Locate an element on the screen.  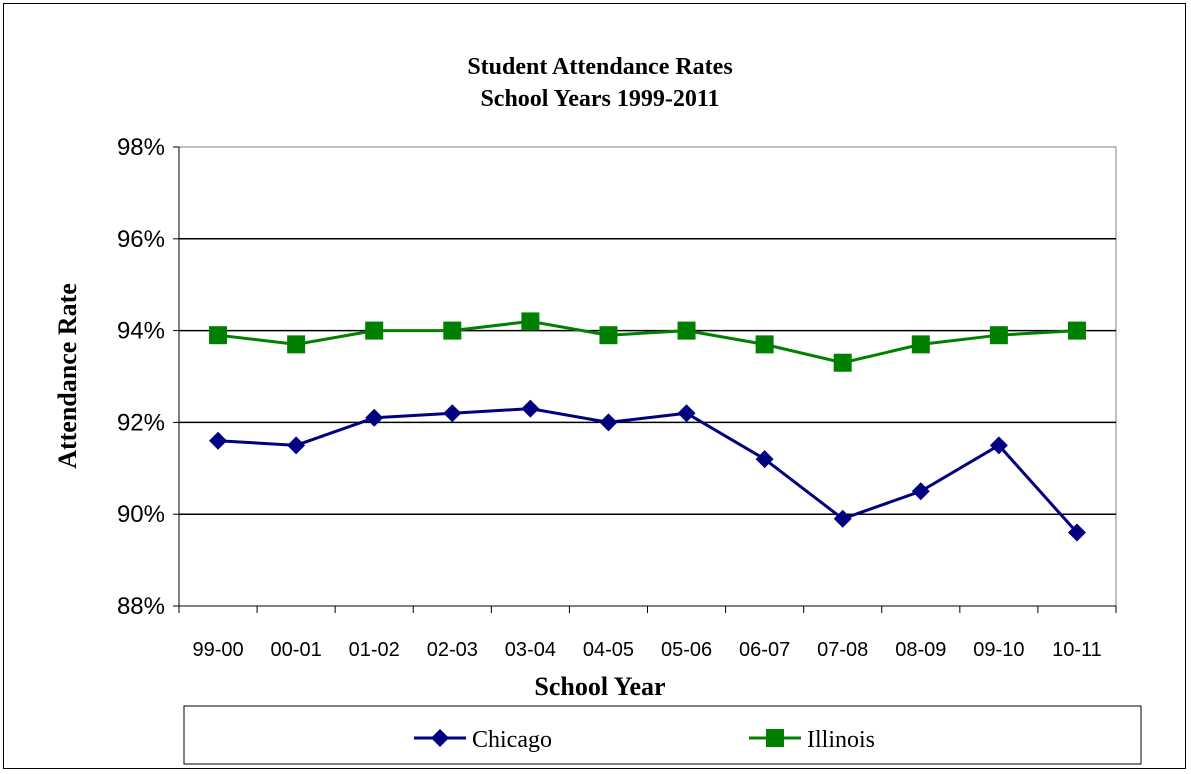
chart-title: Student Attendance Rates is located at coordinates (599, 67).